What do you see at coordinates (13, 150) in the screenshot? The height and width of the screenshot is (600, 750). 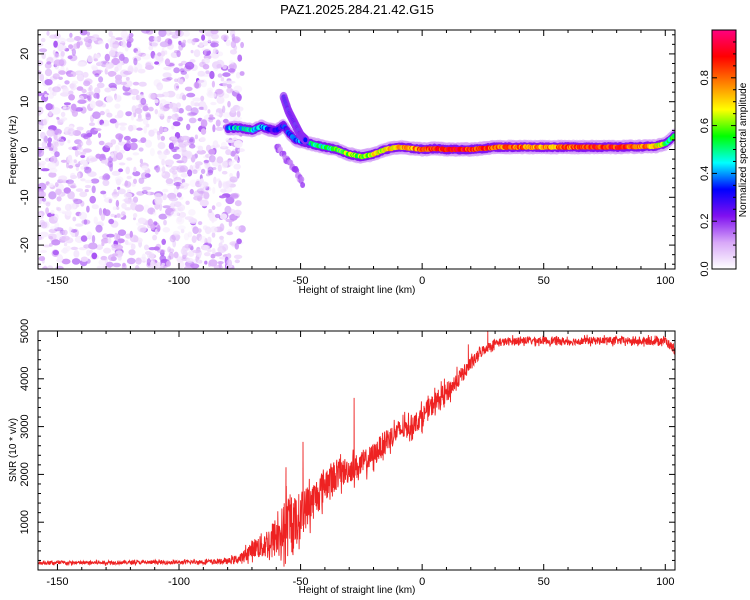 I see `spectrogram-ylabel: Frequency (Hz)` at bounding box center [13, 150].